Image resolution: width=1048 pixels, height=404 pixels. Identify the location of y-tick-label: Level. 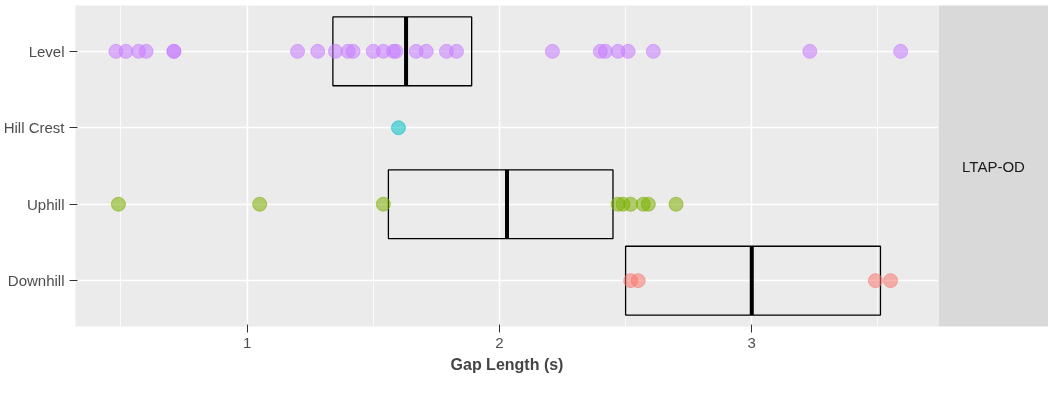
(46, 51).